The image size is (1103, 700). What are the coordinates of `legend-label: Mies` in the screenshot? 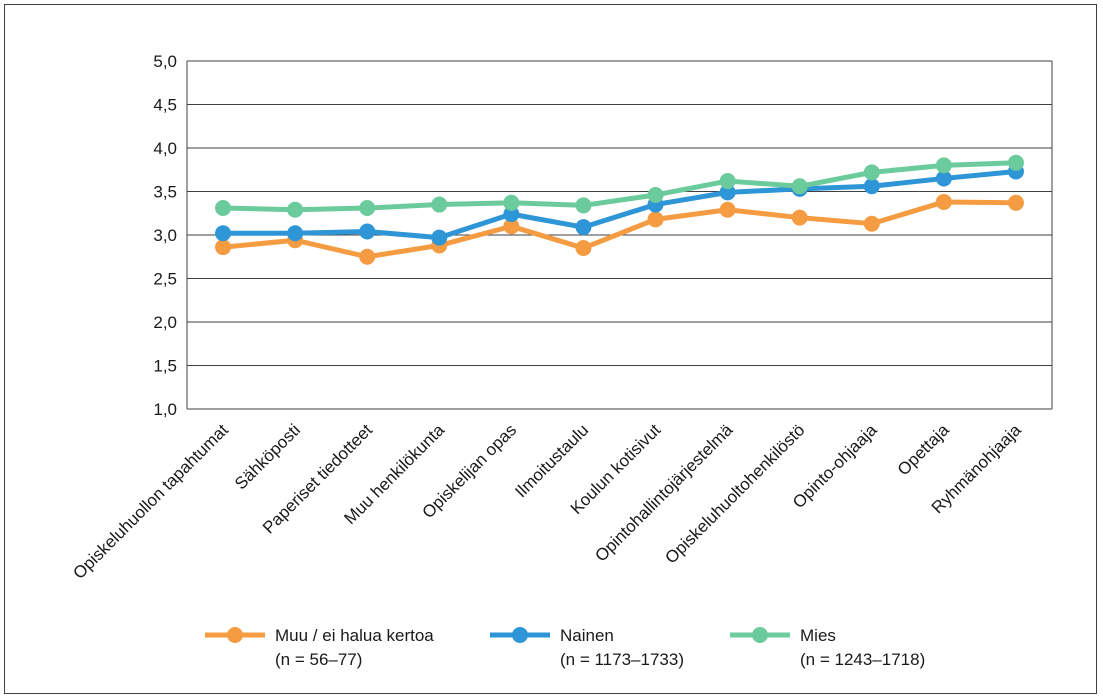 It's located at (818, 635).